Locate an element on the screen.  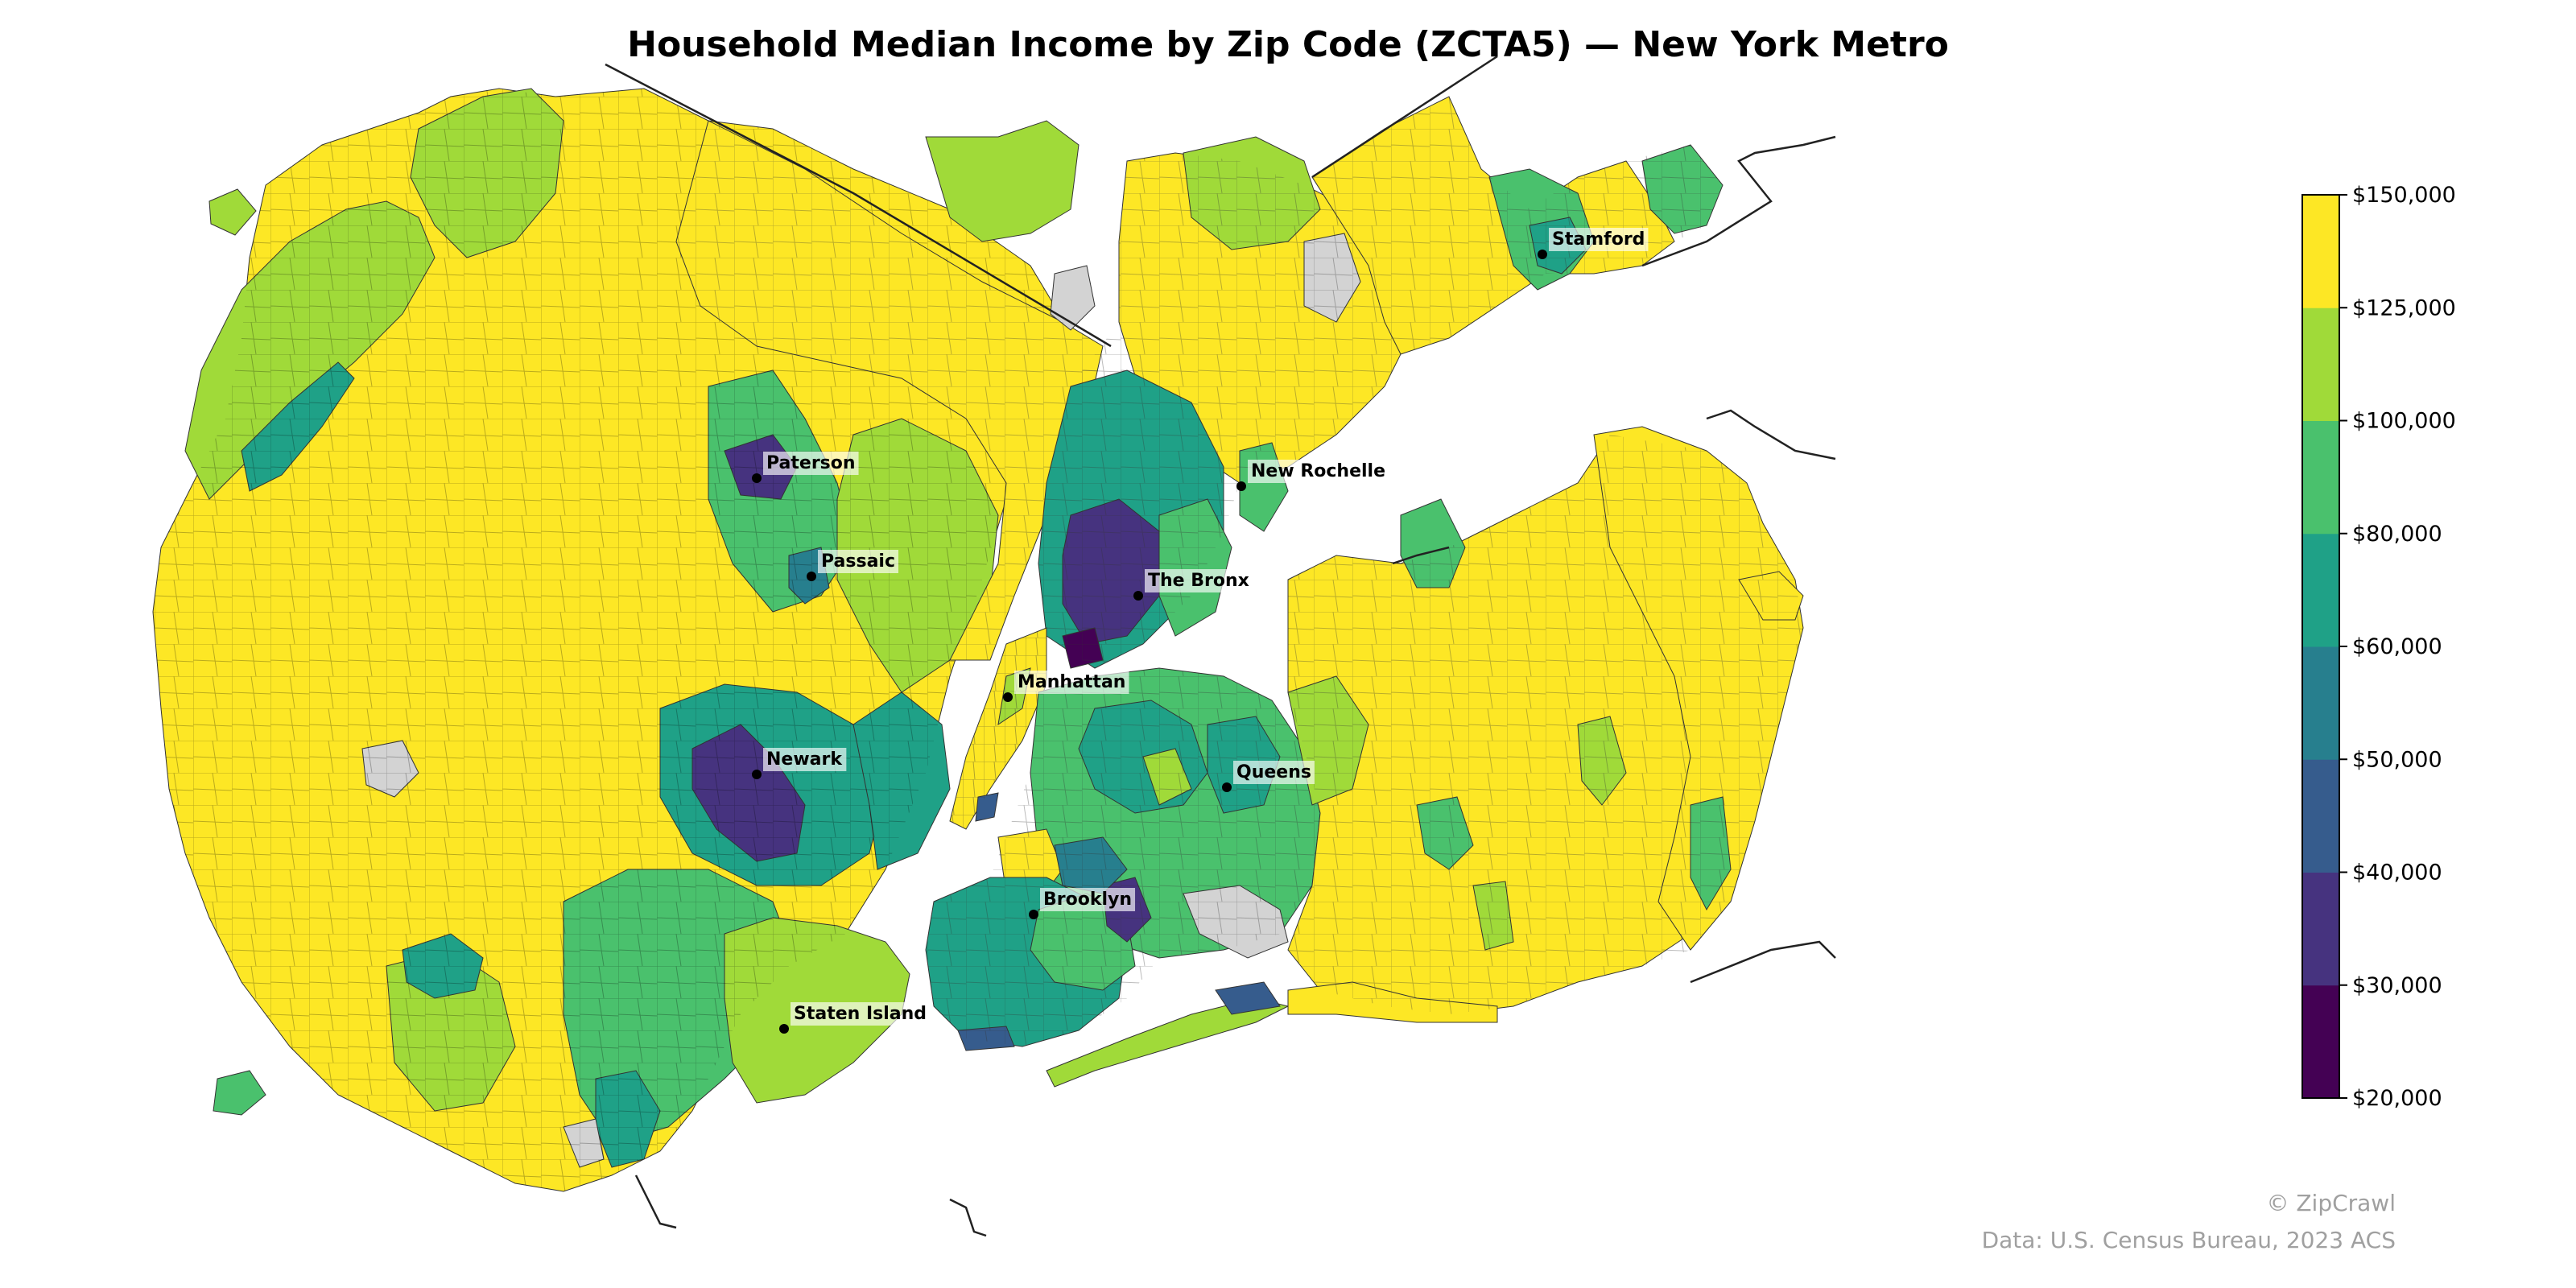
li-south-coast is located at coordinates (1763, 962).